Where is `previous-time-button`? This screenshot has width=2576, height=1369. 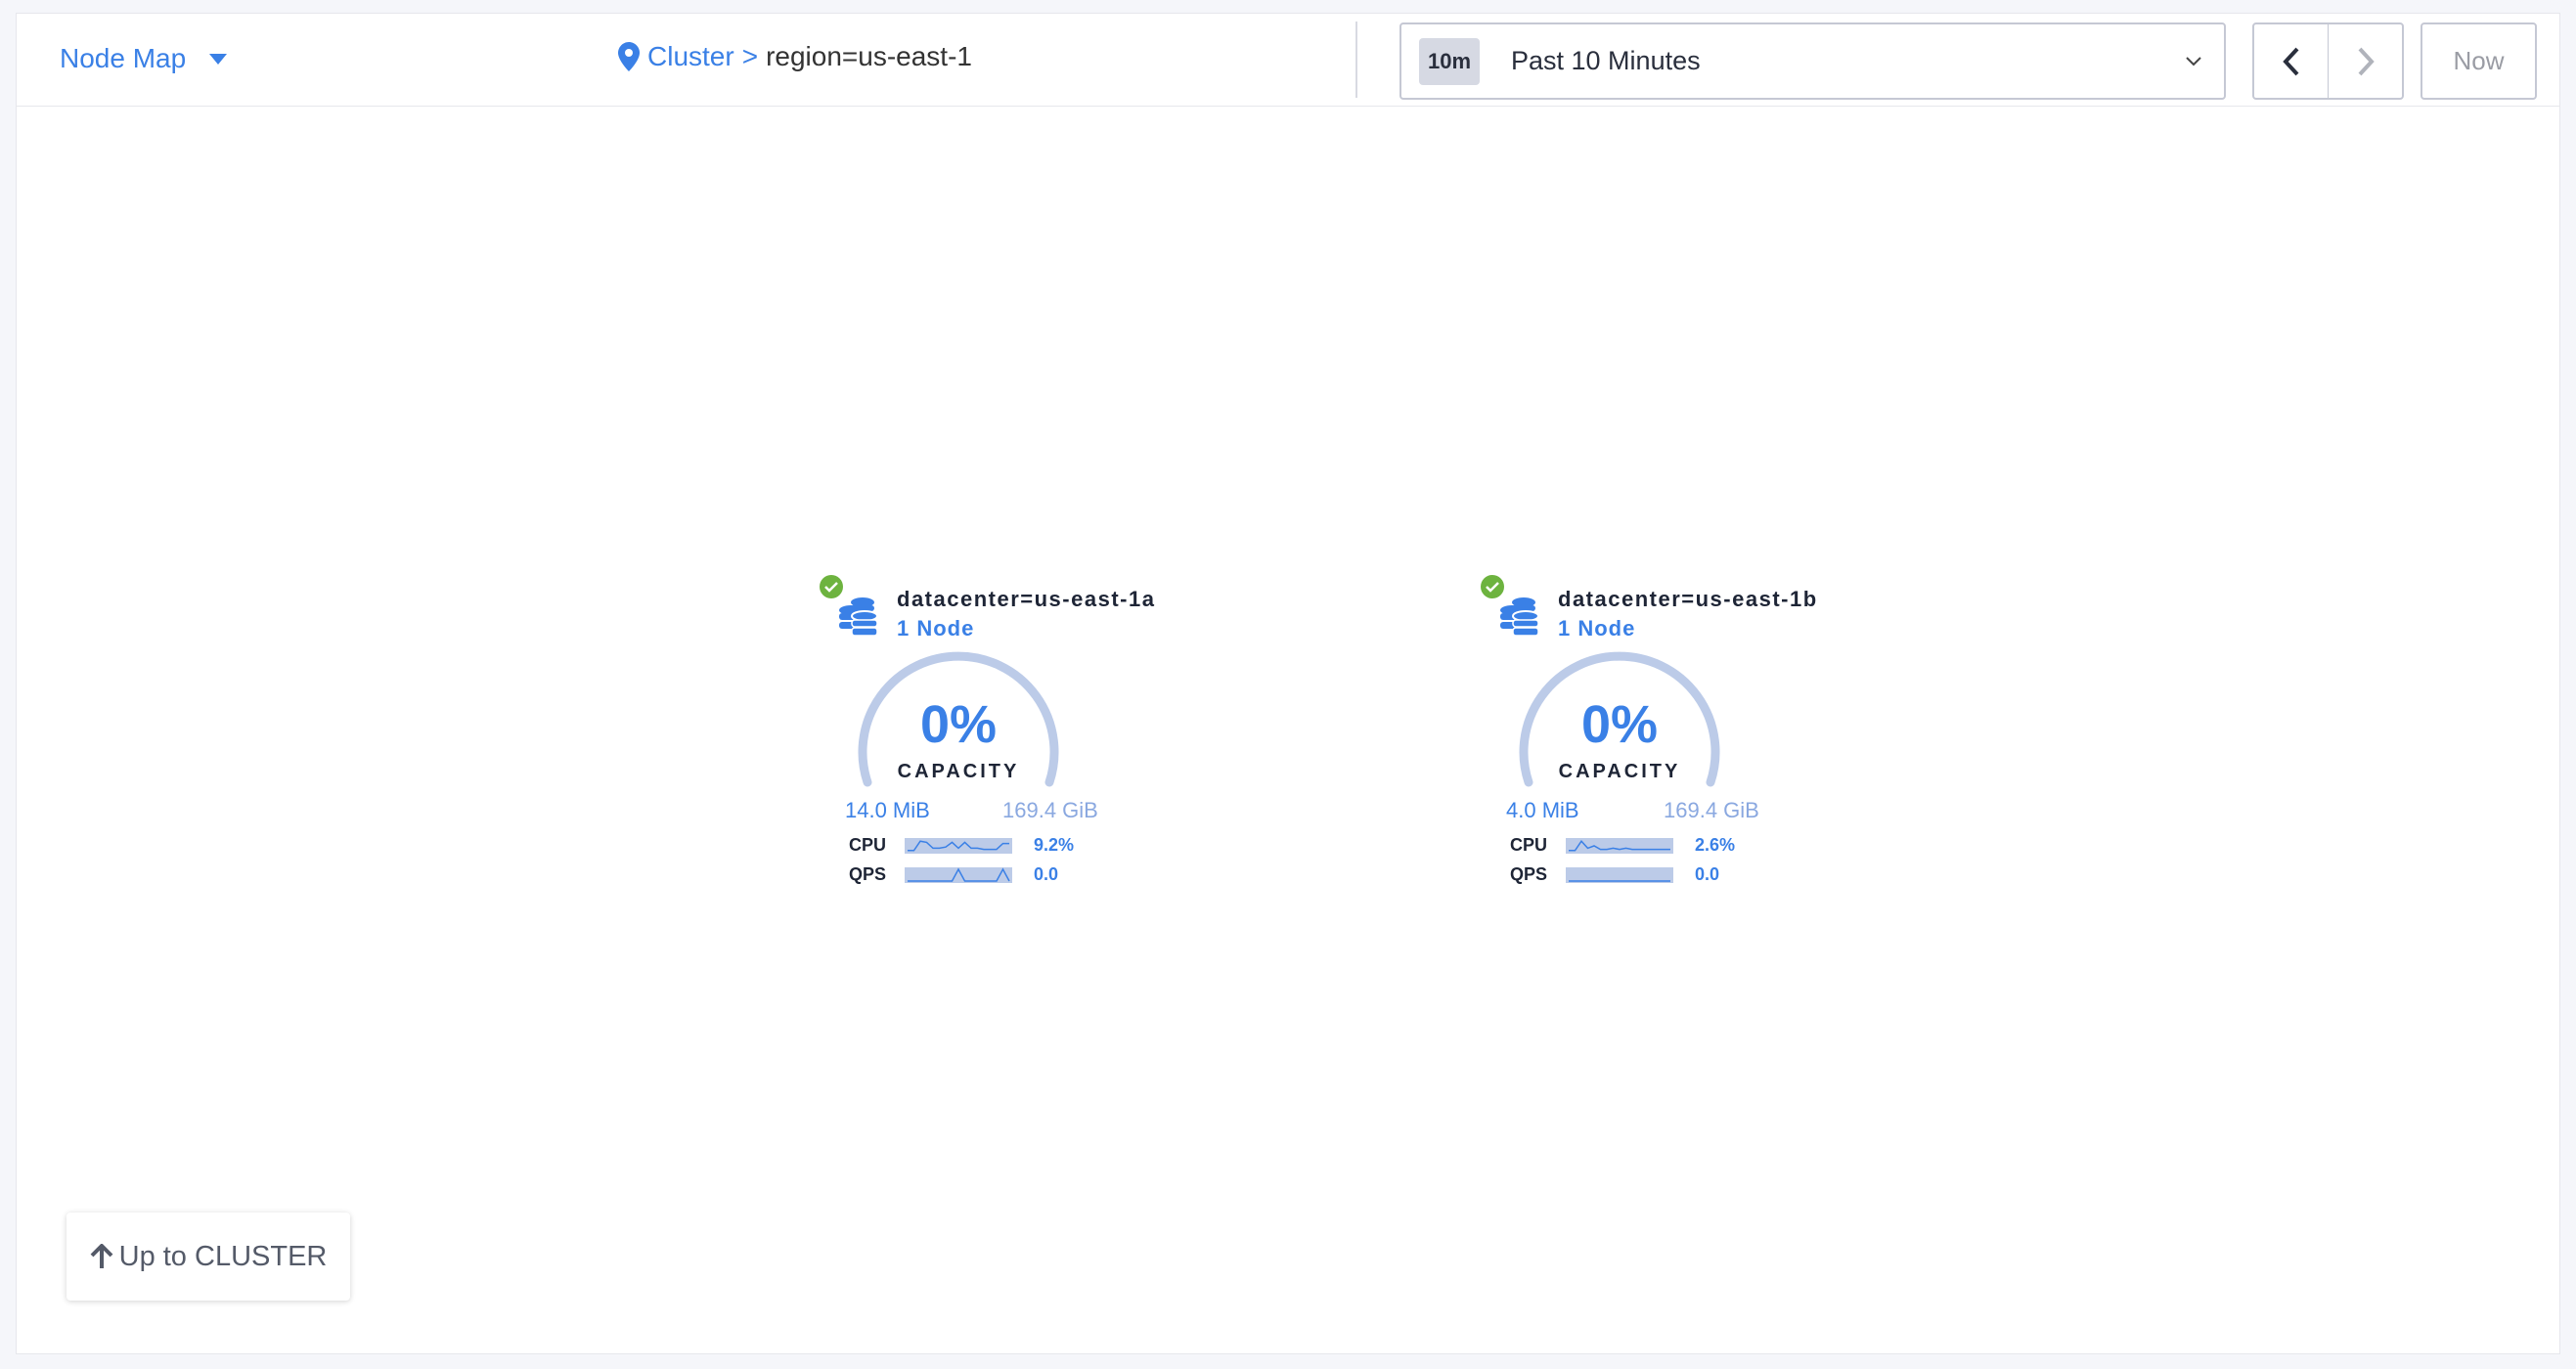 previous-time-button is located at coordinates (2291, 61).